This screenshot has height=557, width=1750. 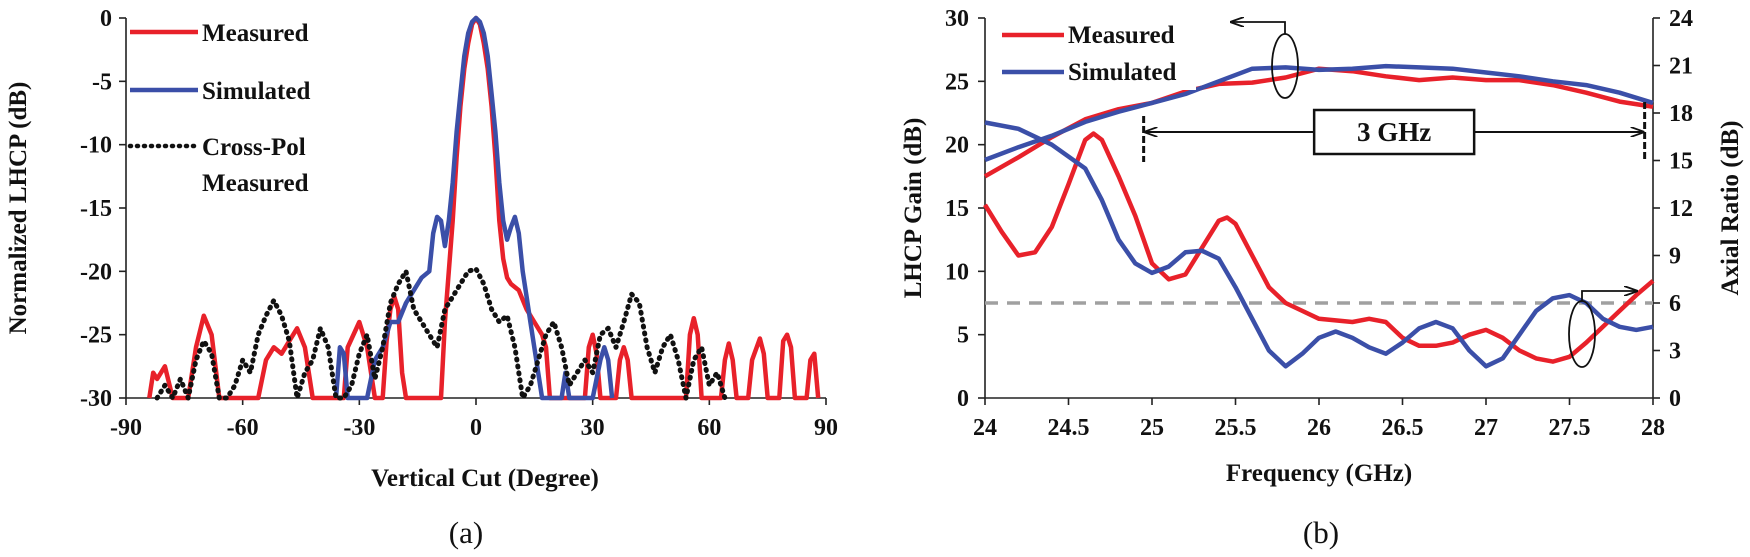 I want to click on y2-tick-label: 15, so click(x=1681, y=162).